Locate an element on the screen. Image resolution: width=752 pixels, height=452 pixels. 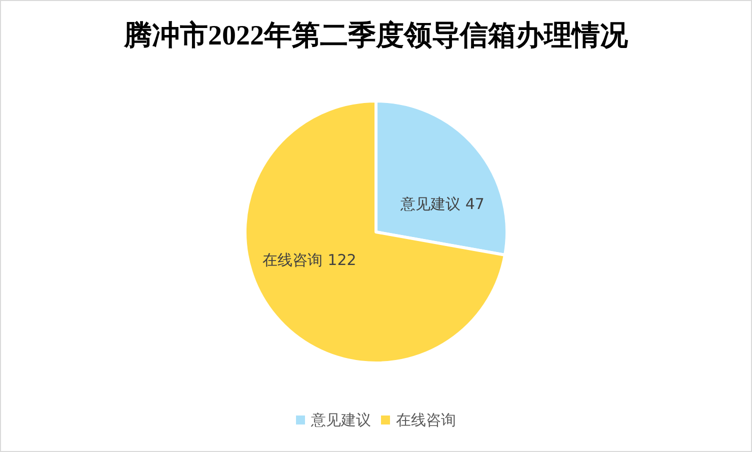
slice-label: 意见建议 is located at coordinates (429, 204).